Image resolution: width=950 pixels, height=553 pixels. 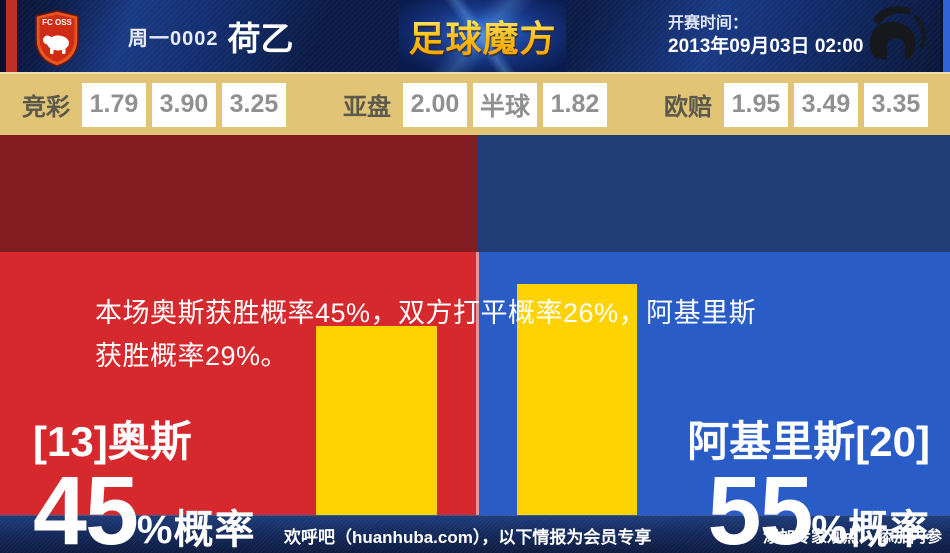 I want to click on achilles-helmet-icon, so click(x=900, y=37).